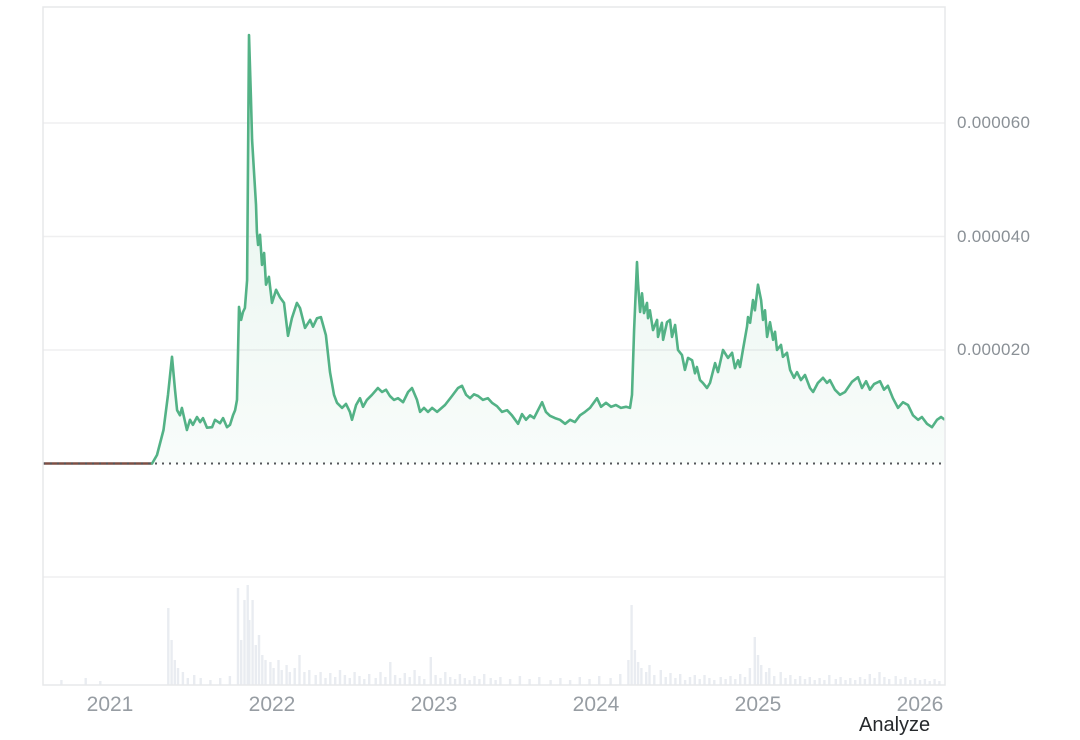  What do you see at coordinates (434, 704) in the screenshot?
I see `x-axis-label: 2023` at bounding box center [434, 704].